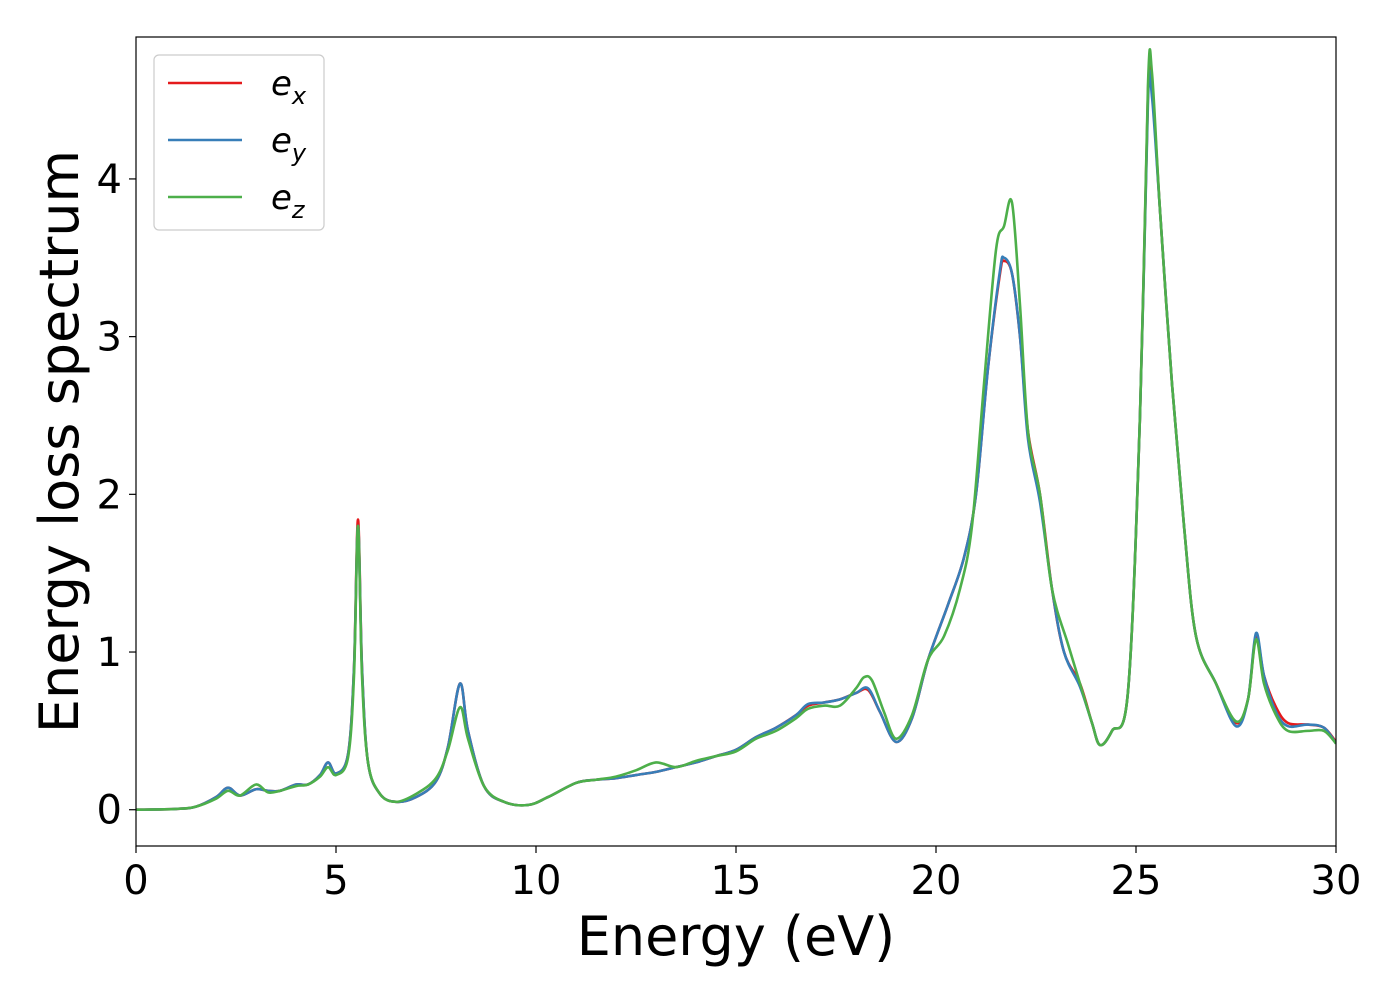  What do you see at coordinates (109, 338) in the screenshot?
I see `y-tick-label: 3` at bounding box center [109, 338].